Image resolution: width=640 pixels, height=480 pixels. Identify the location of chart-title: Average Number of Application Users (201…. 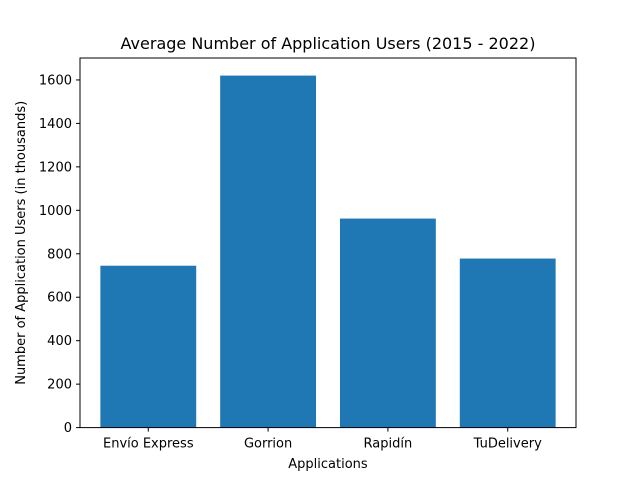
(328, 43).